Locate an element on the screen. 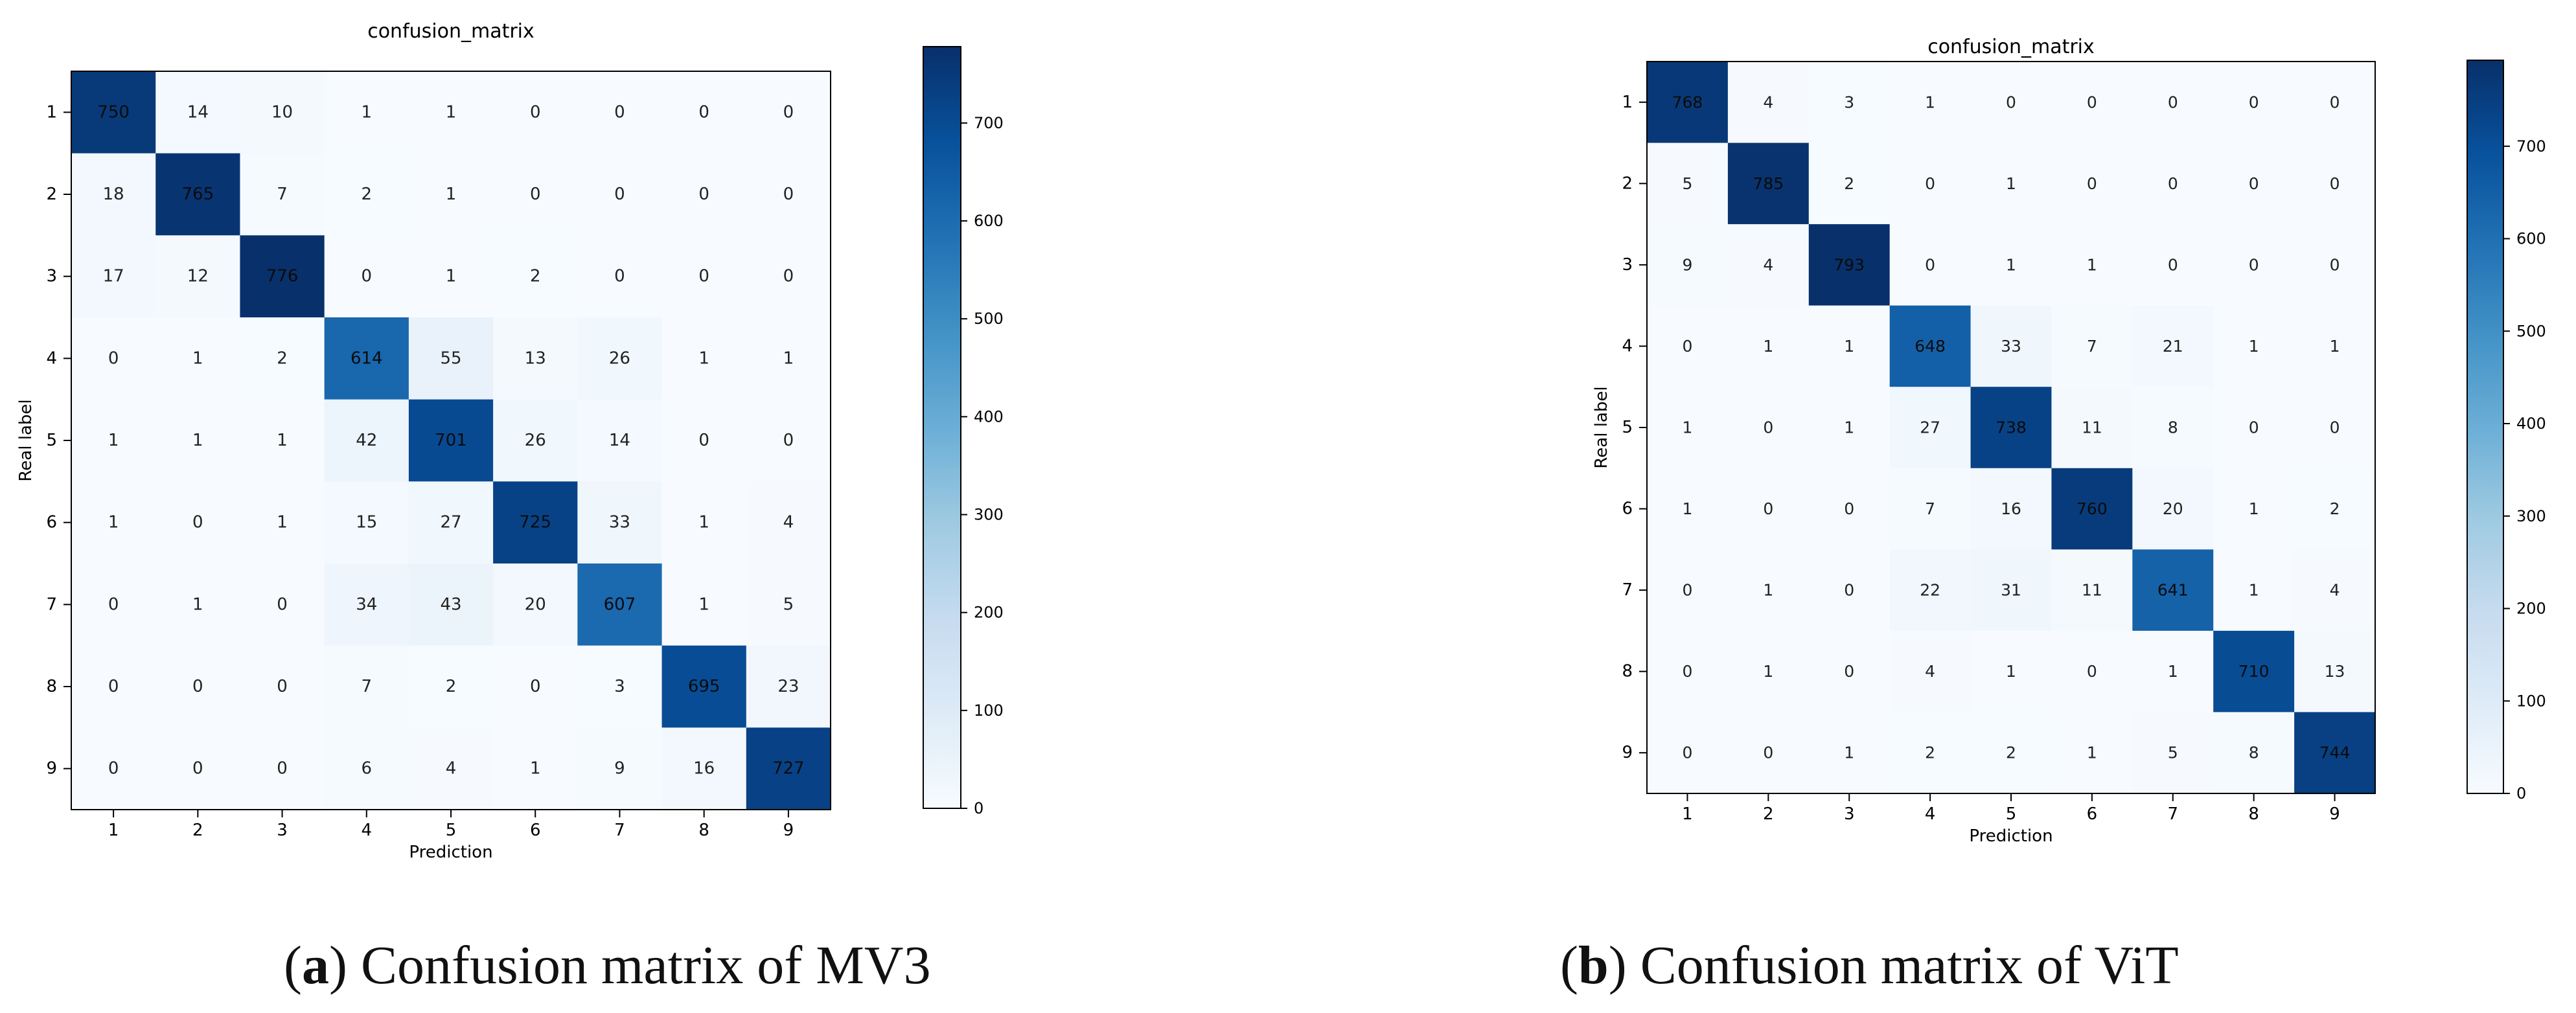 Image resolution: width=2576 pixels, height=1013 pixels. cell-value-label: 23 is located at coordinates (788, 687).